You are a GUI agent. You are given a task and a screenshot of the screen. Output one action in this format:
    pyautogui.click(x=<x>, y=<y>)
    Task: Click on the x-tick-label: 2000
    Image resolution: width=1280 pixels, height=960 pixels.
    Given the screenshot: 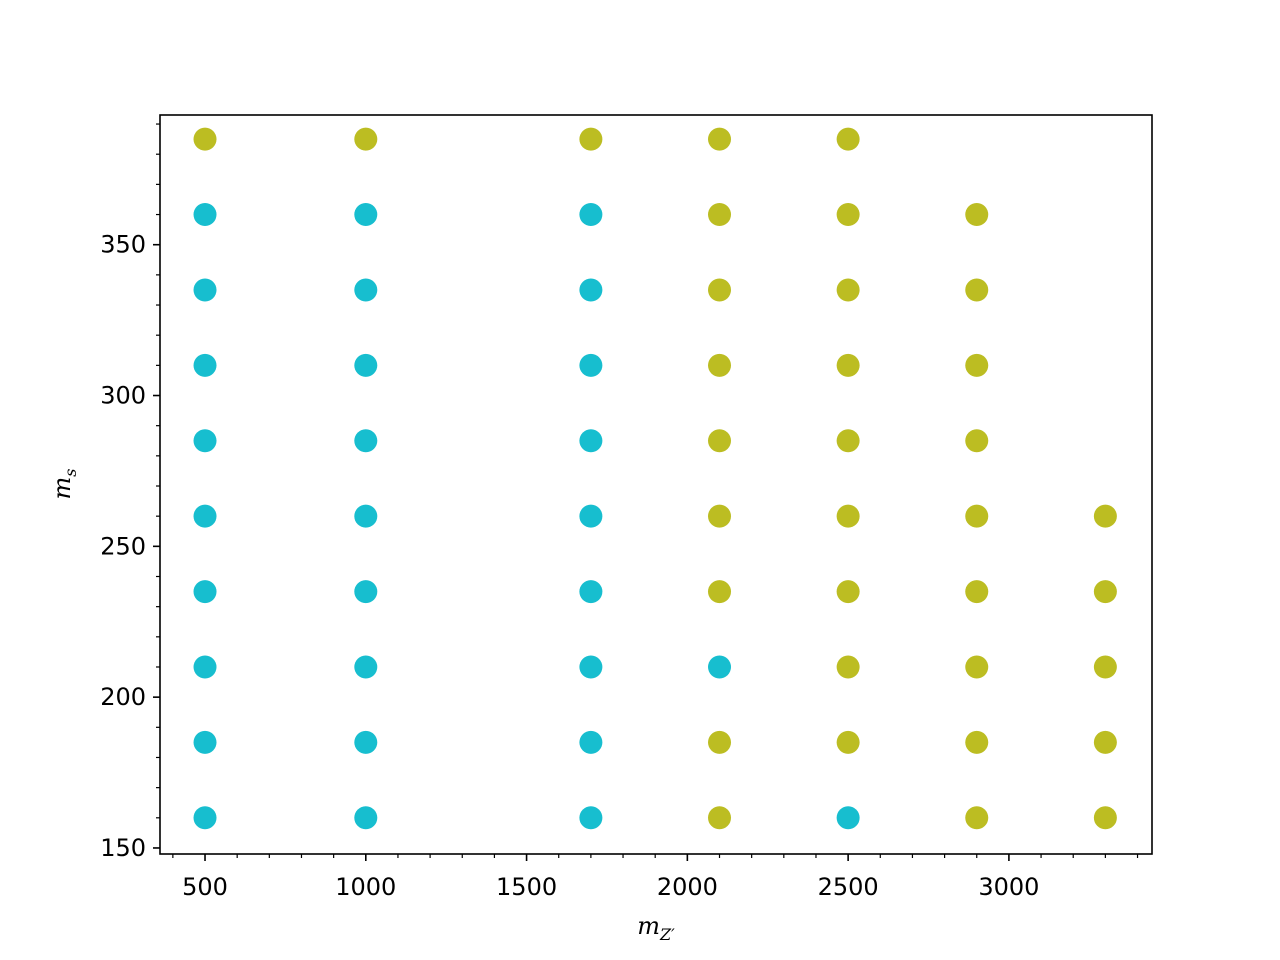 What is the action you would take?
    pyautogui.click(x=687, y=887)
    